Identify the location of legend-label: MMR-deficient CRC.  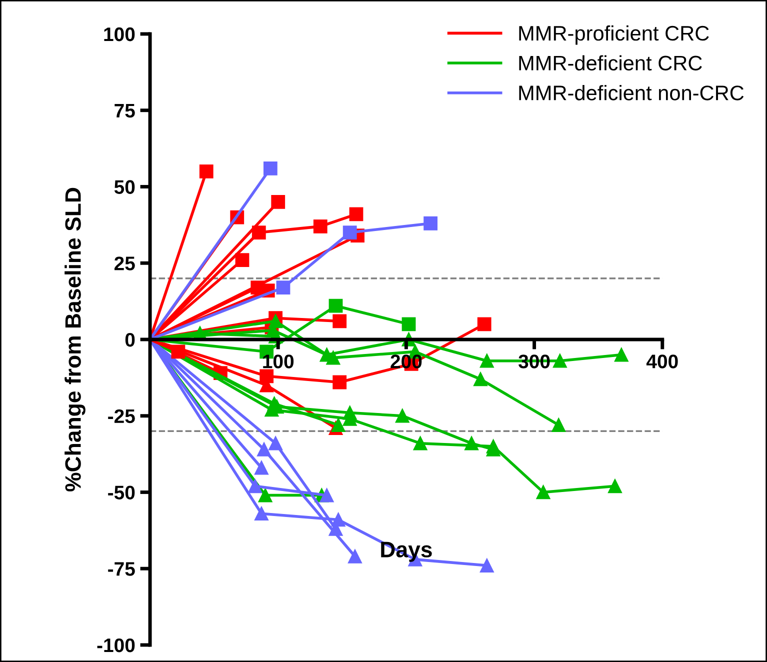
(610, 63).